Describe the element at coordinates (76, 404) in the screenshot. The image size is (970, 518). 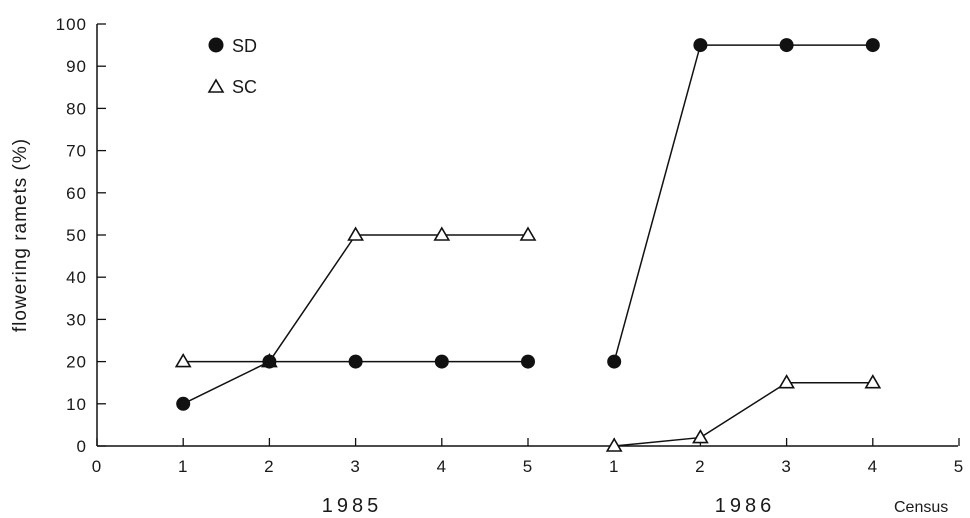
I see `y-tick-label: 10` at that location.